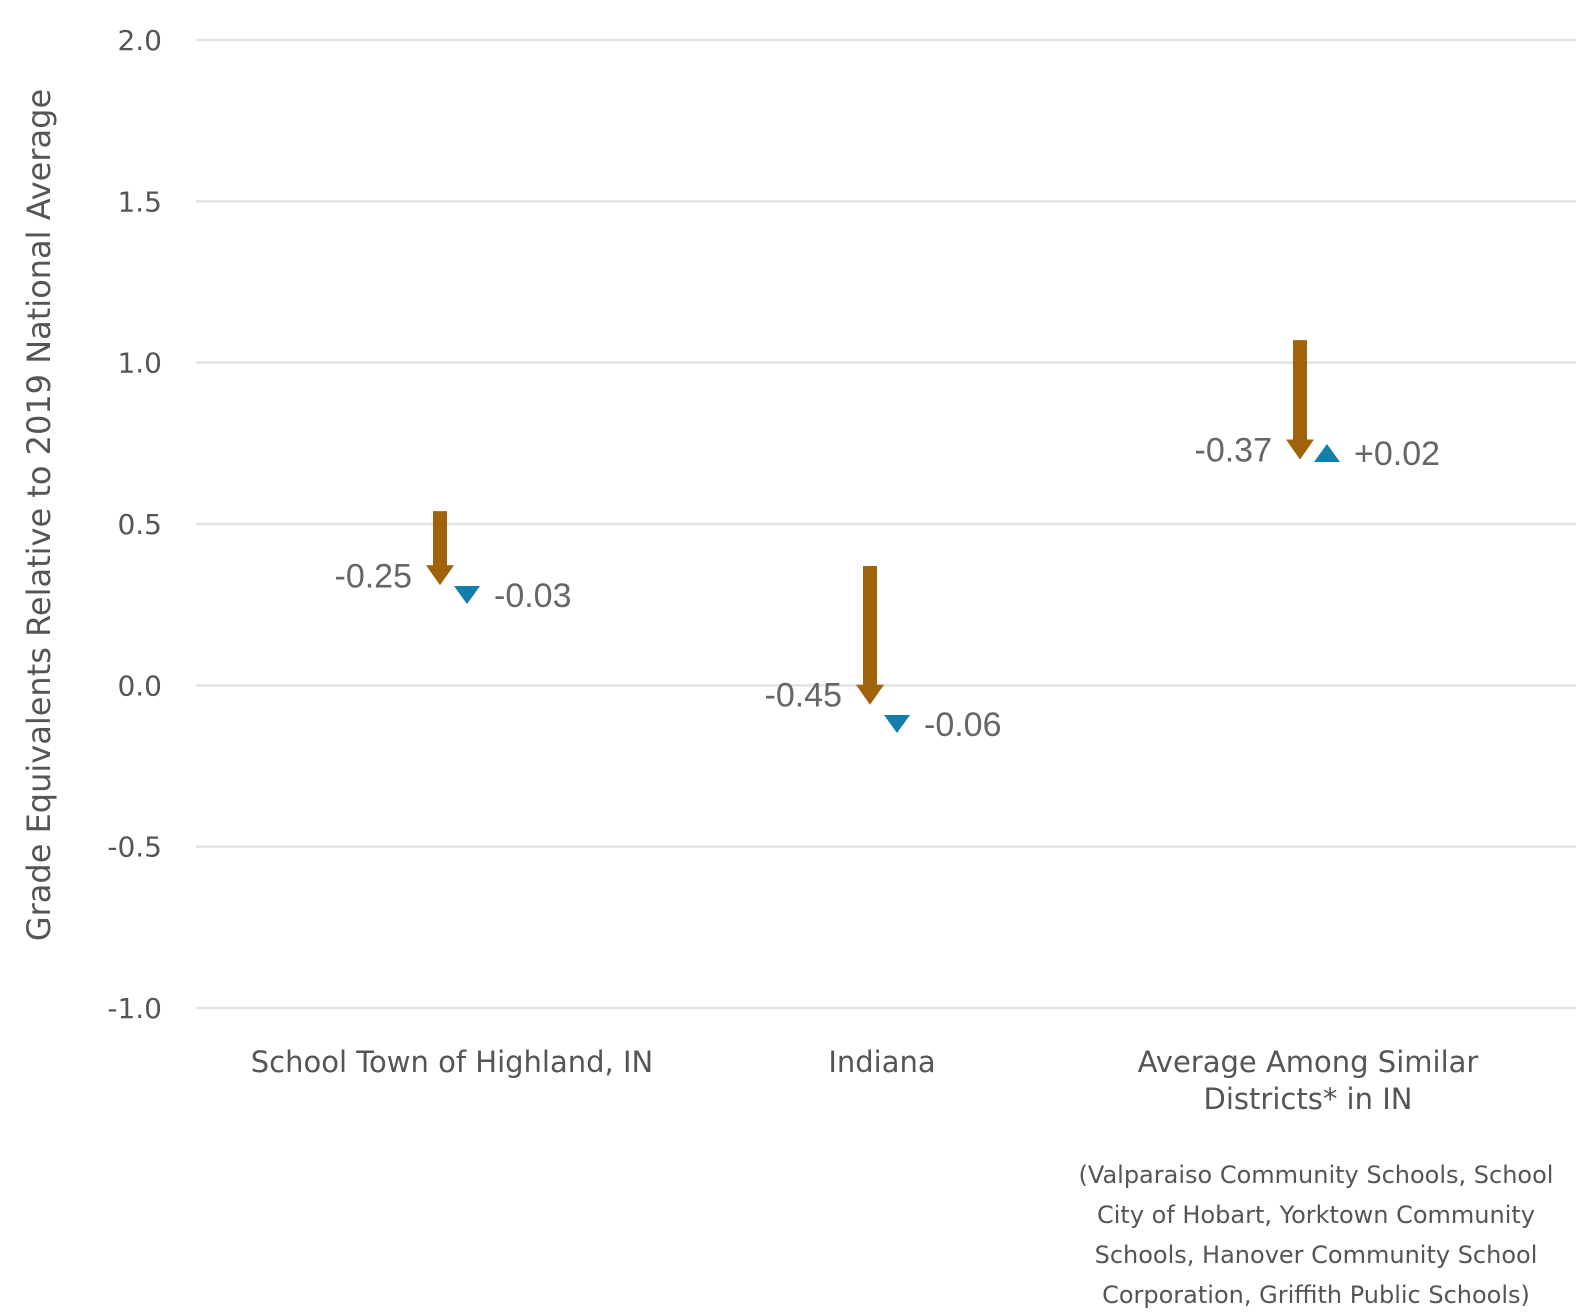  What do you see at coordinates (804, 696) in the screenshot?
I see `drop-label: -0.45` at bounding box center [804, 696].